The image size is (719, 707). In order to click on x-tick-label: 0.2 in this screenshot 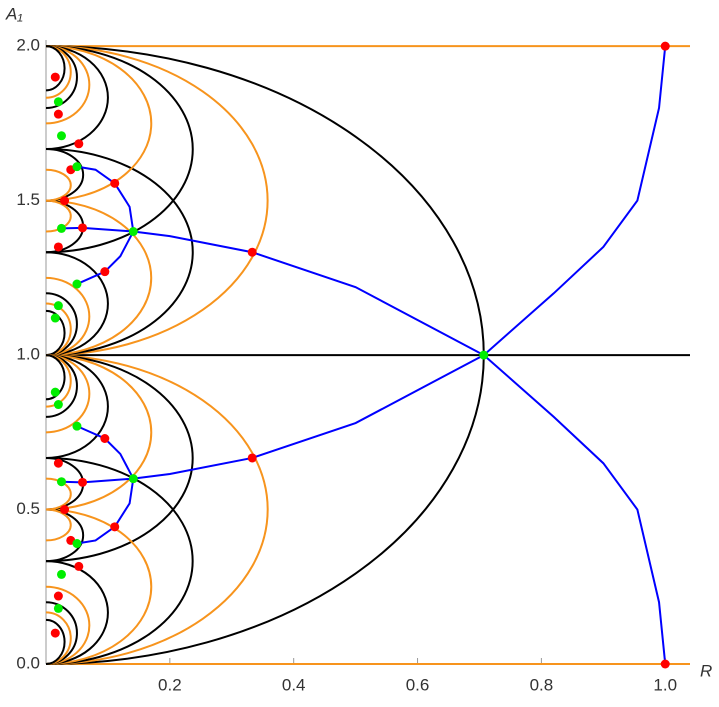, I will do `click(170, 684)`.